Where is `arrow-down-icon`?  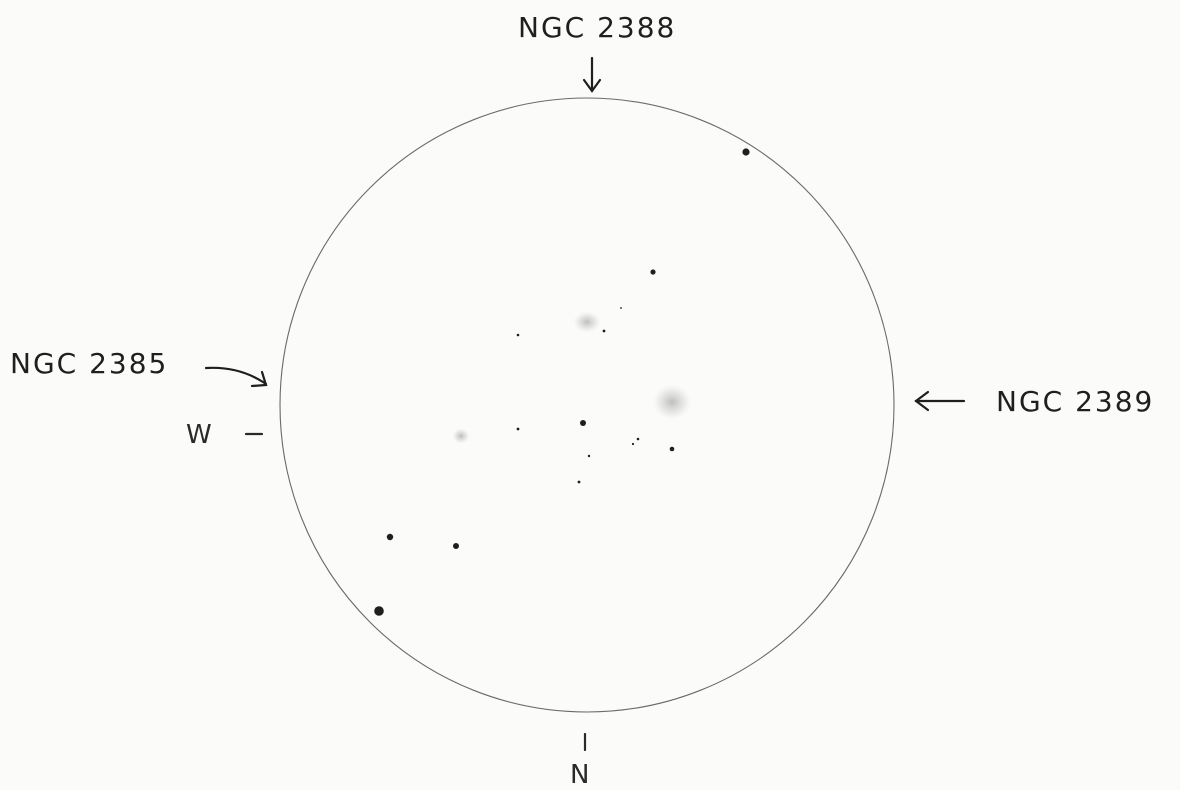
arrow-down-icon is located at coordinates (592, 74).